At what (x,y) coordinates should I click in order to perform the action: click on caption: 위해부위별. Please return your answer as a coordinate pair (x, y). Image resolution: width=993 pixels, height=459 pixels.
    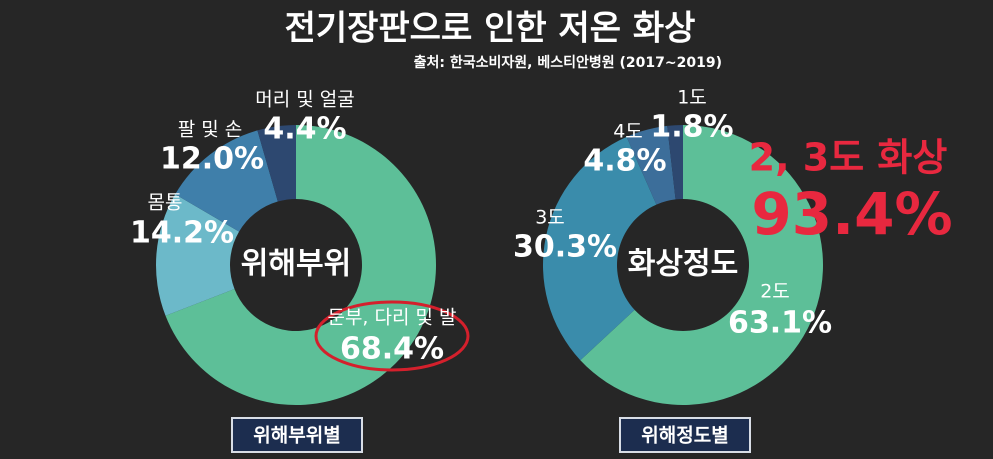
    Looking at the image, I should click on (296, 436).